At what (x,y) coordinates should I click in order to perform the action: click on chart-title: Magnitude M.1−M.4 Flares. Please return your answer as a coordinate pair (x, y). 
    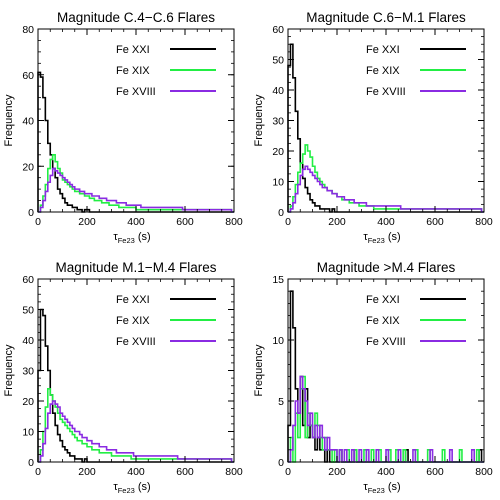
    Looking at the image, I should click on (136, 267).